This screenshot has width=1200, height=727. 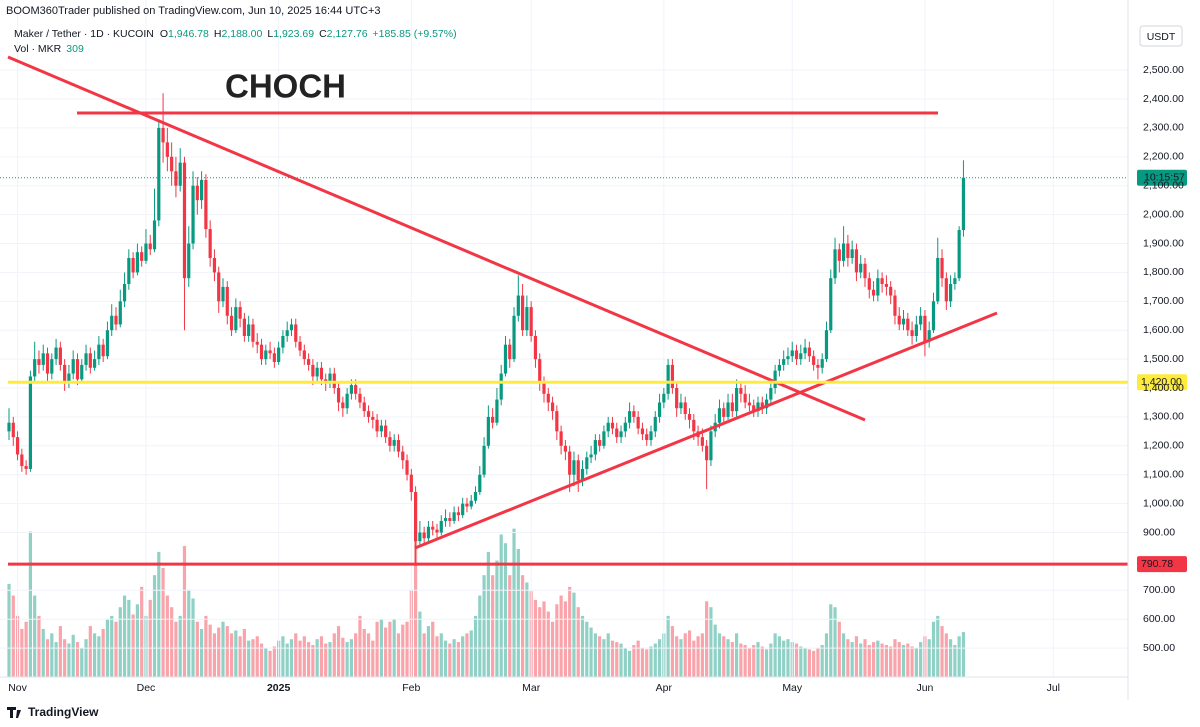 I want to click on level-label-box, so click(x=1162, y=382).